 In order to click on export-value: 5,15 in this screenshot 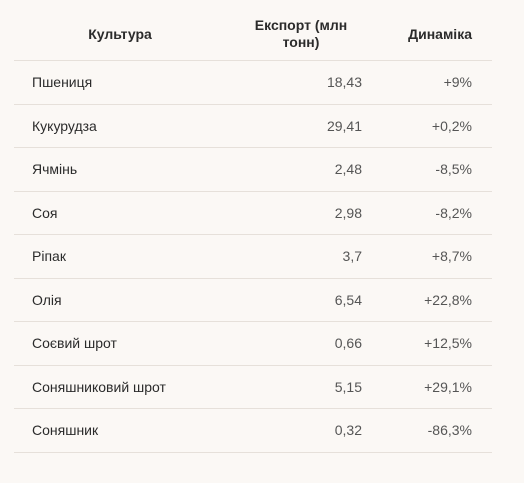, I will do `click(301, 387)`.